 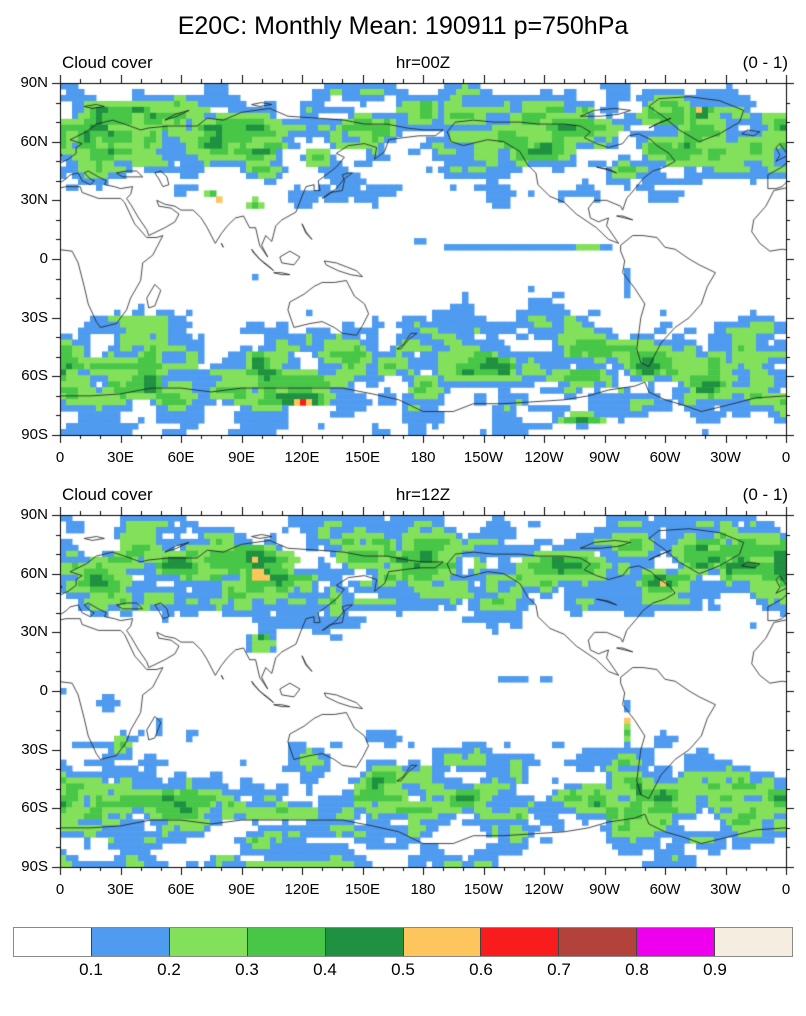 I want to click on hour-label: hr=00Z, so click(x=423, y=62).